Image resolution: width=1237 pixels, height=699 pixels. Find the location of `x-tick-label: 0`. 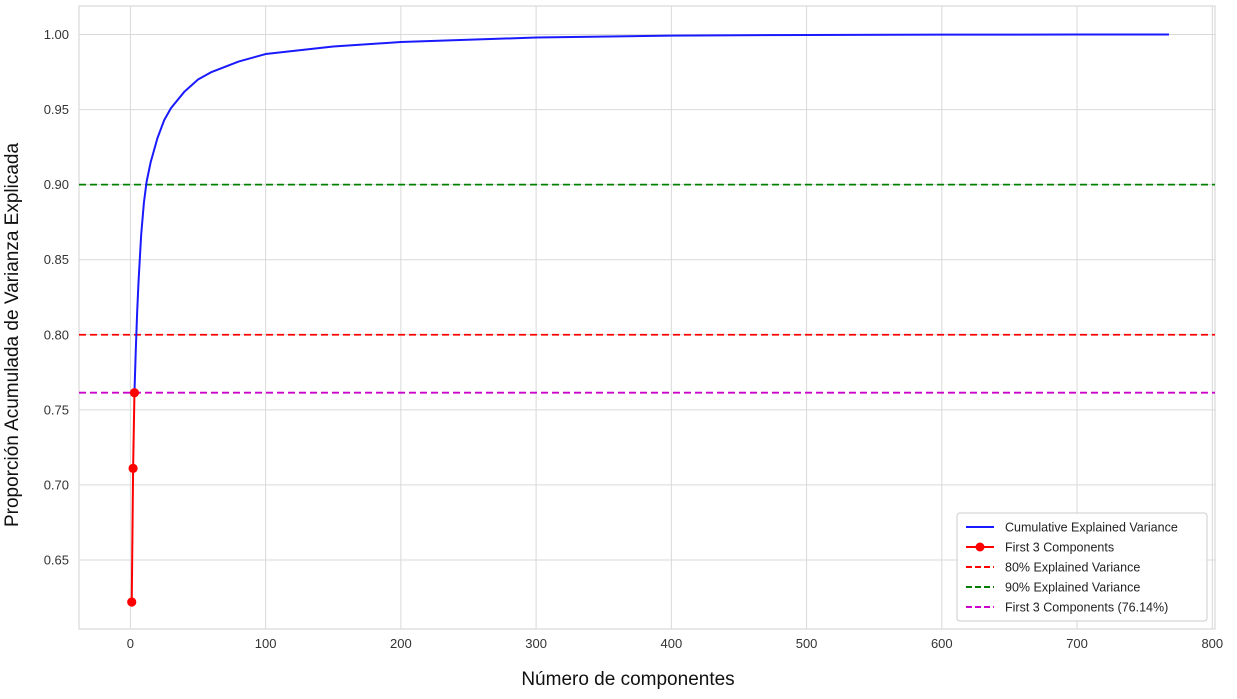

x-tick-label: 0 is located at coordinates (130, 643).